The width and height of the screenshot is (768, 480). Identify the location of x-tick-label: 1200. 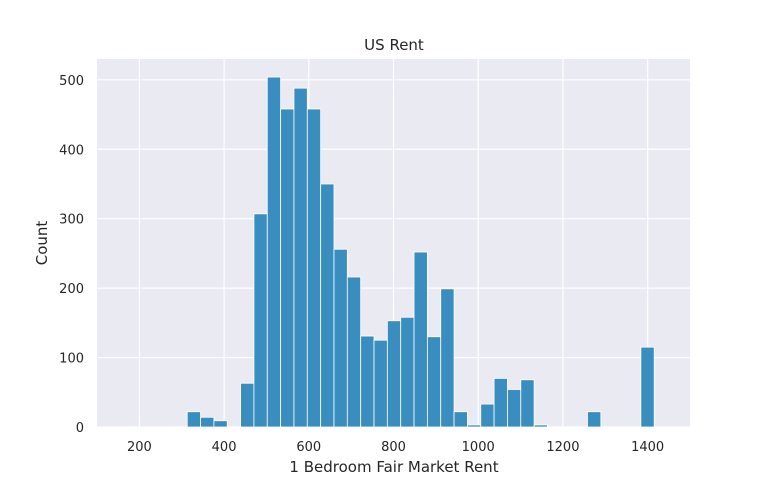
(562, 447).